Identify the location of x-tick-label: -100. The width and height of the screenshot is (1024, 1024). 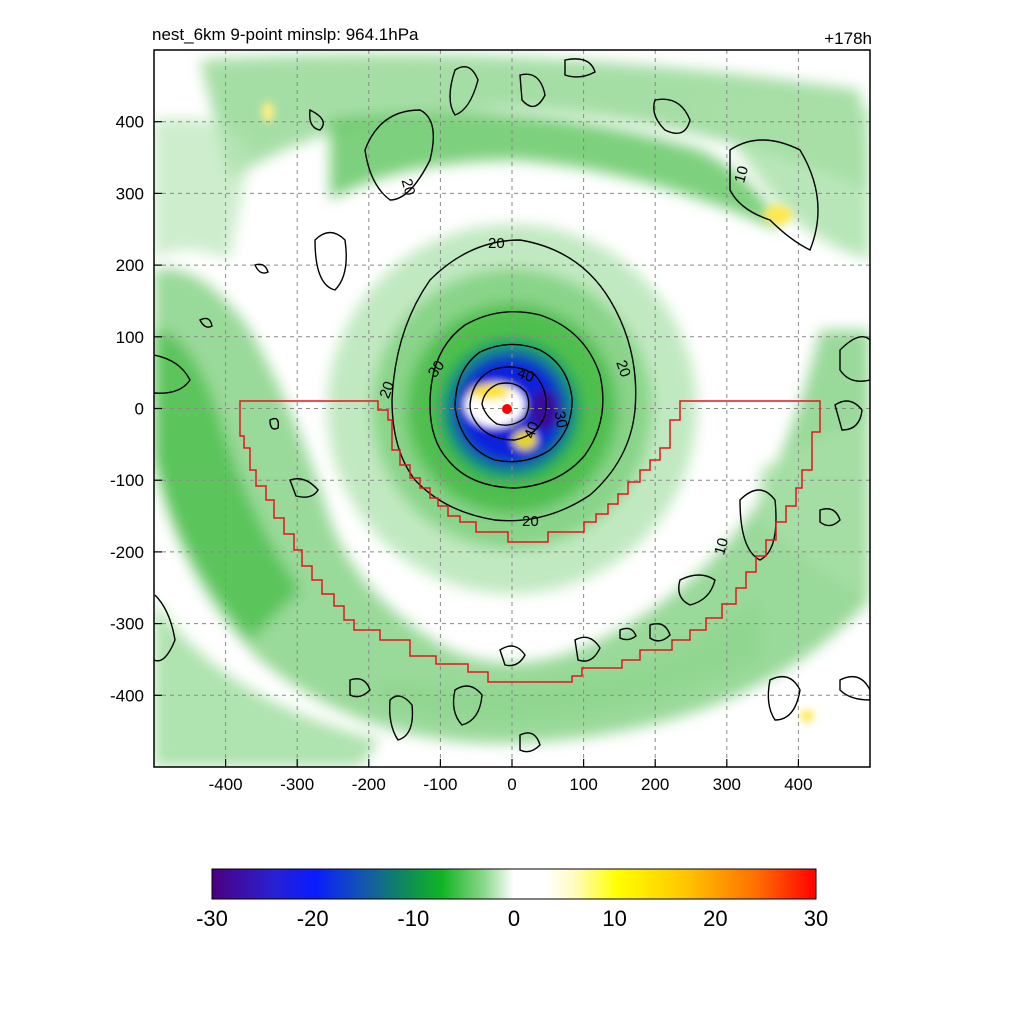
(440, 784).